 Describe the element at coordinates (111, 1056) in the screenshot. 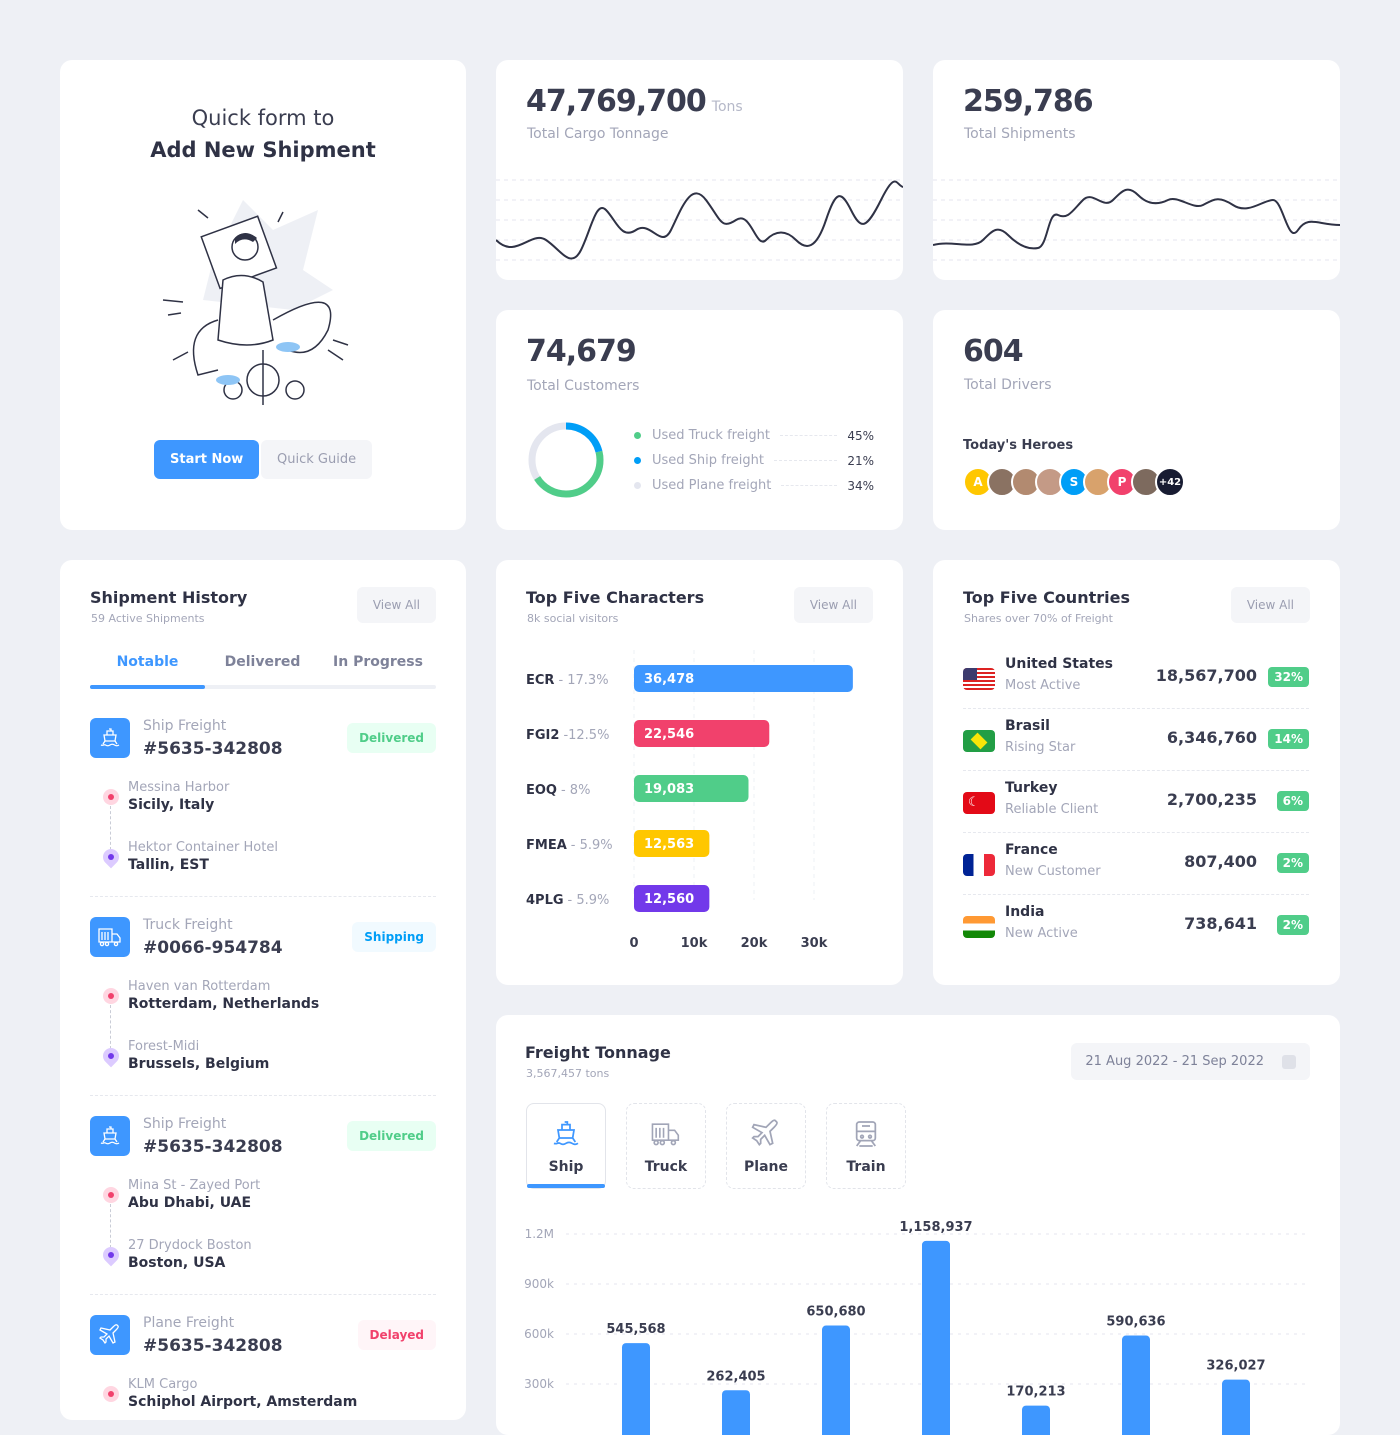

I see `destination-pin-icon` at that location.